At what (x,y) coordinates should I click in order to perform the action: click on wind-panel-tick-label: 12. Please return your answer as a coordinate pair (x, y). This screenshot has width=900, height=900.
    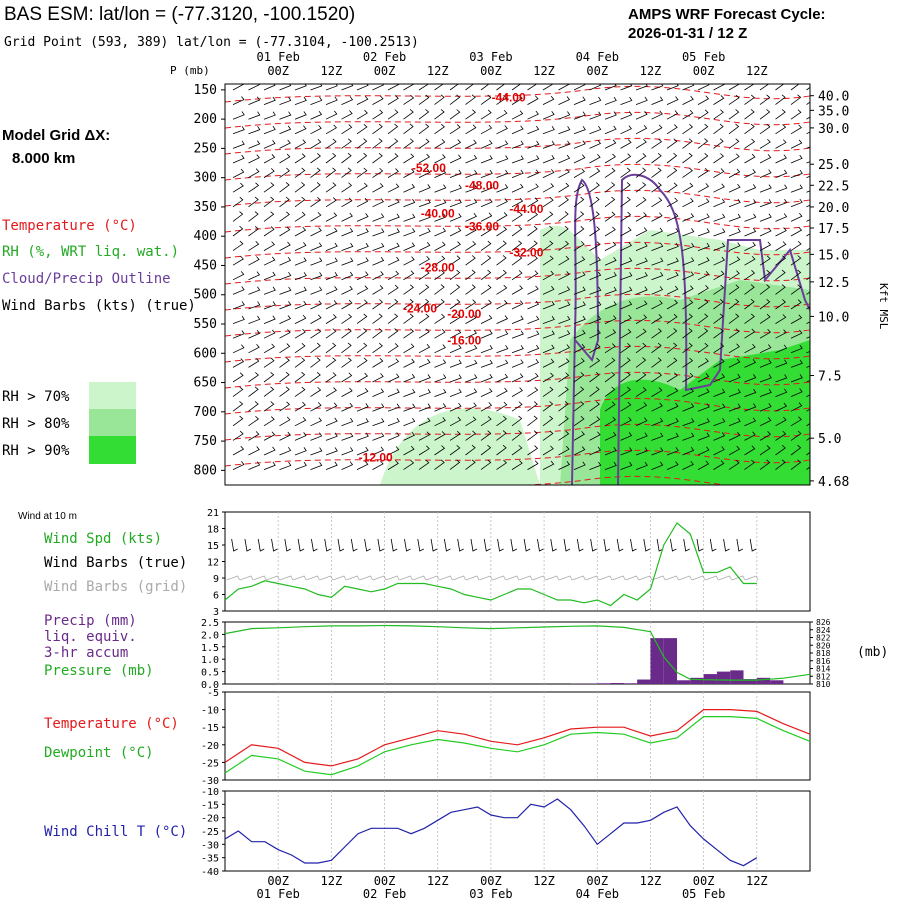
    Looking at the image, I should click on (213, 563).